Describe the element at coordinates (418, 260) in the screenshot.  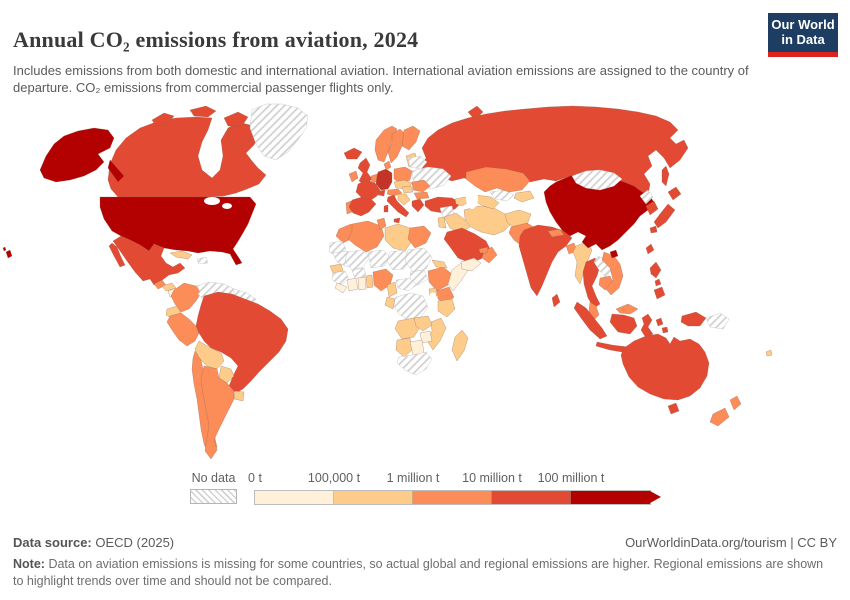
I see `country-sudan` at that location.